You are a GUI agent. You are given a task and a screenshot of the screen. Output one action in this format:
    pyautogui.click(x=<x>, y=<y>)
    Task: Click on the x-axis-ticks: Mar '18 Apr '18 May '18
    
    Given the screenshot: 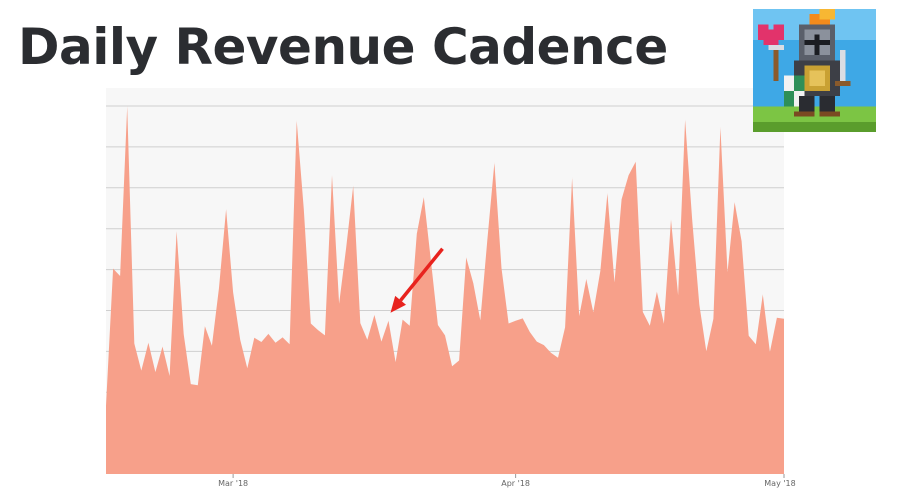 What is the action you would take?
    pyautogui.click(x=507, y=481)
    